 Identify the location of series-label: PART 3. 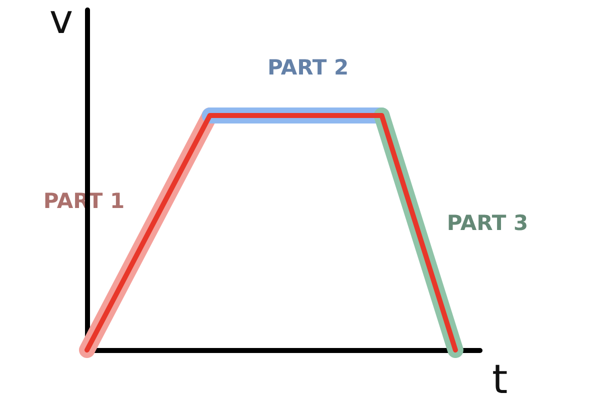
(487, 222).